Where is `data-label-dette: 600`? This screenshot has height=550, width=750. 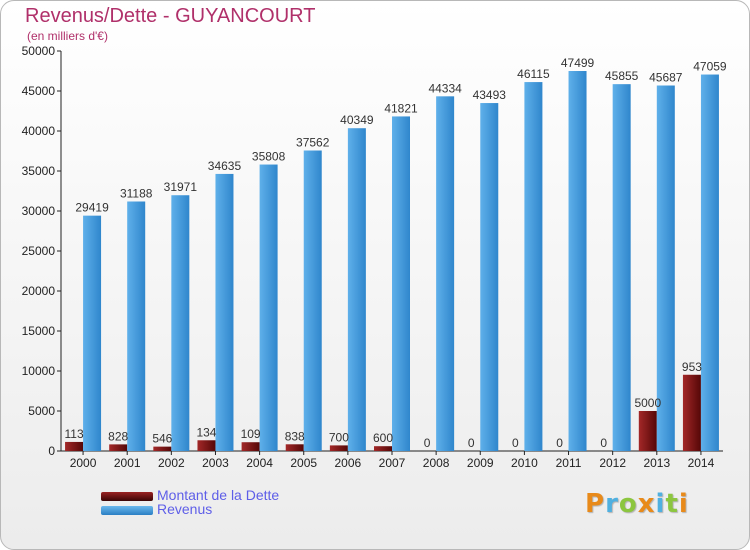 data-label-dette: 600 is located at coordinates (383, 438).